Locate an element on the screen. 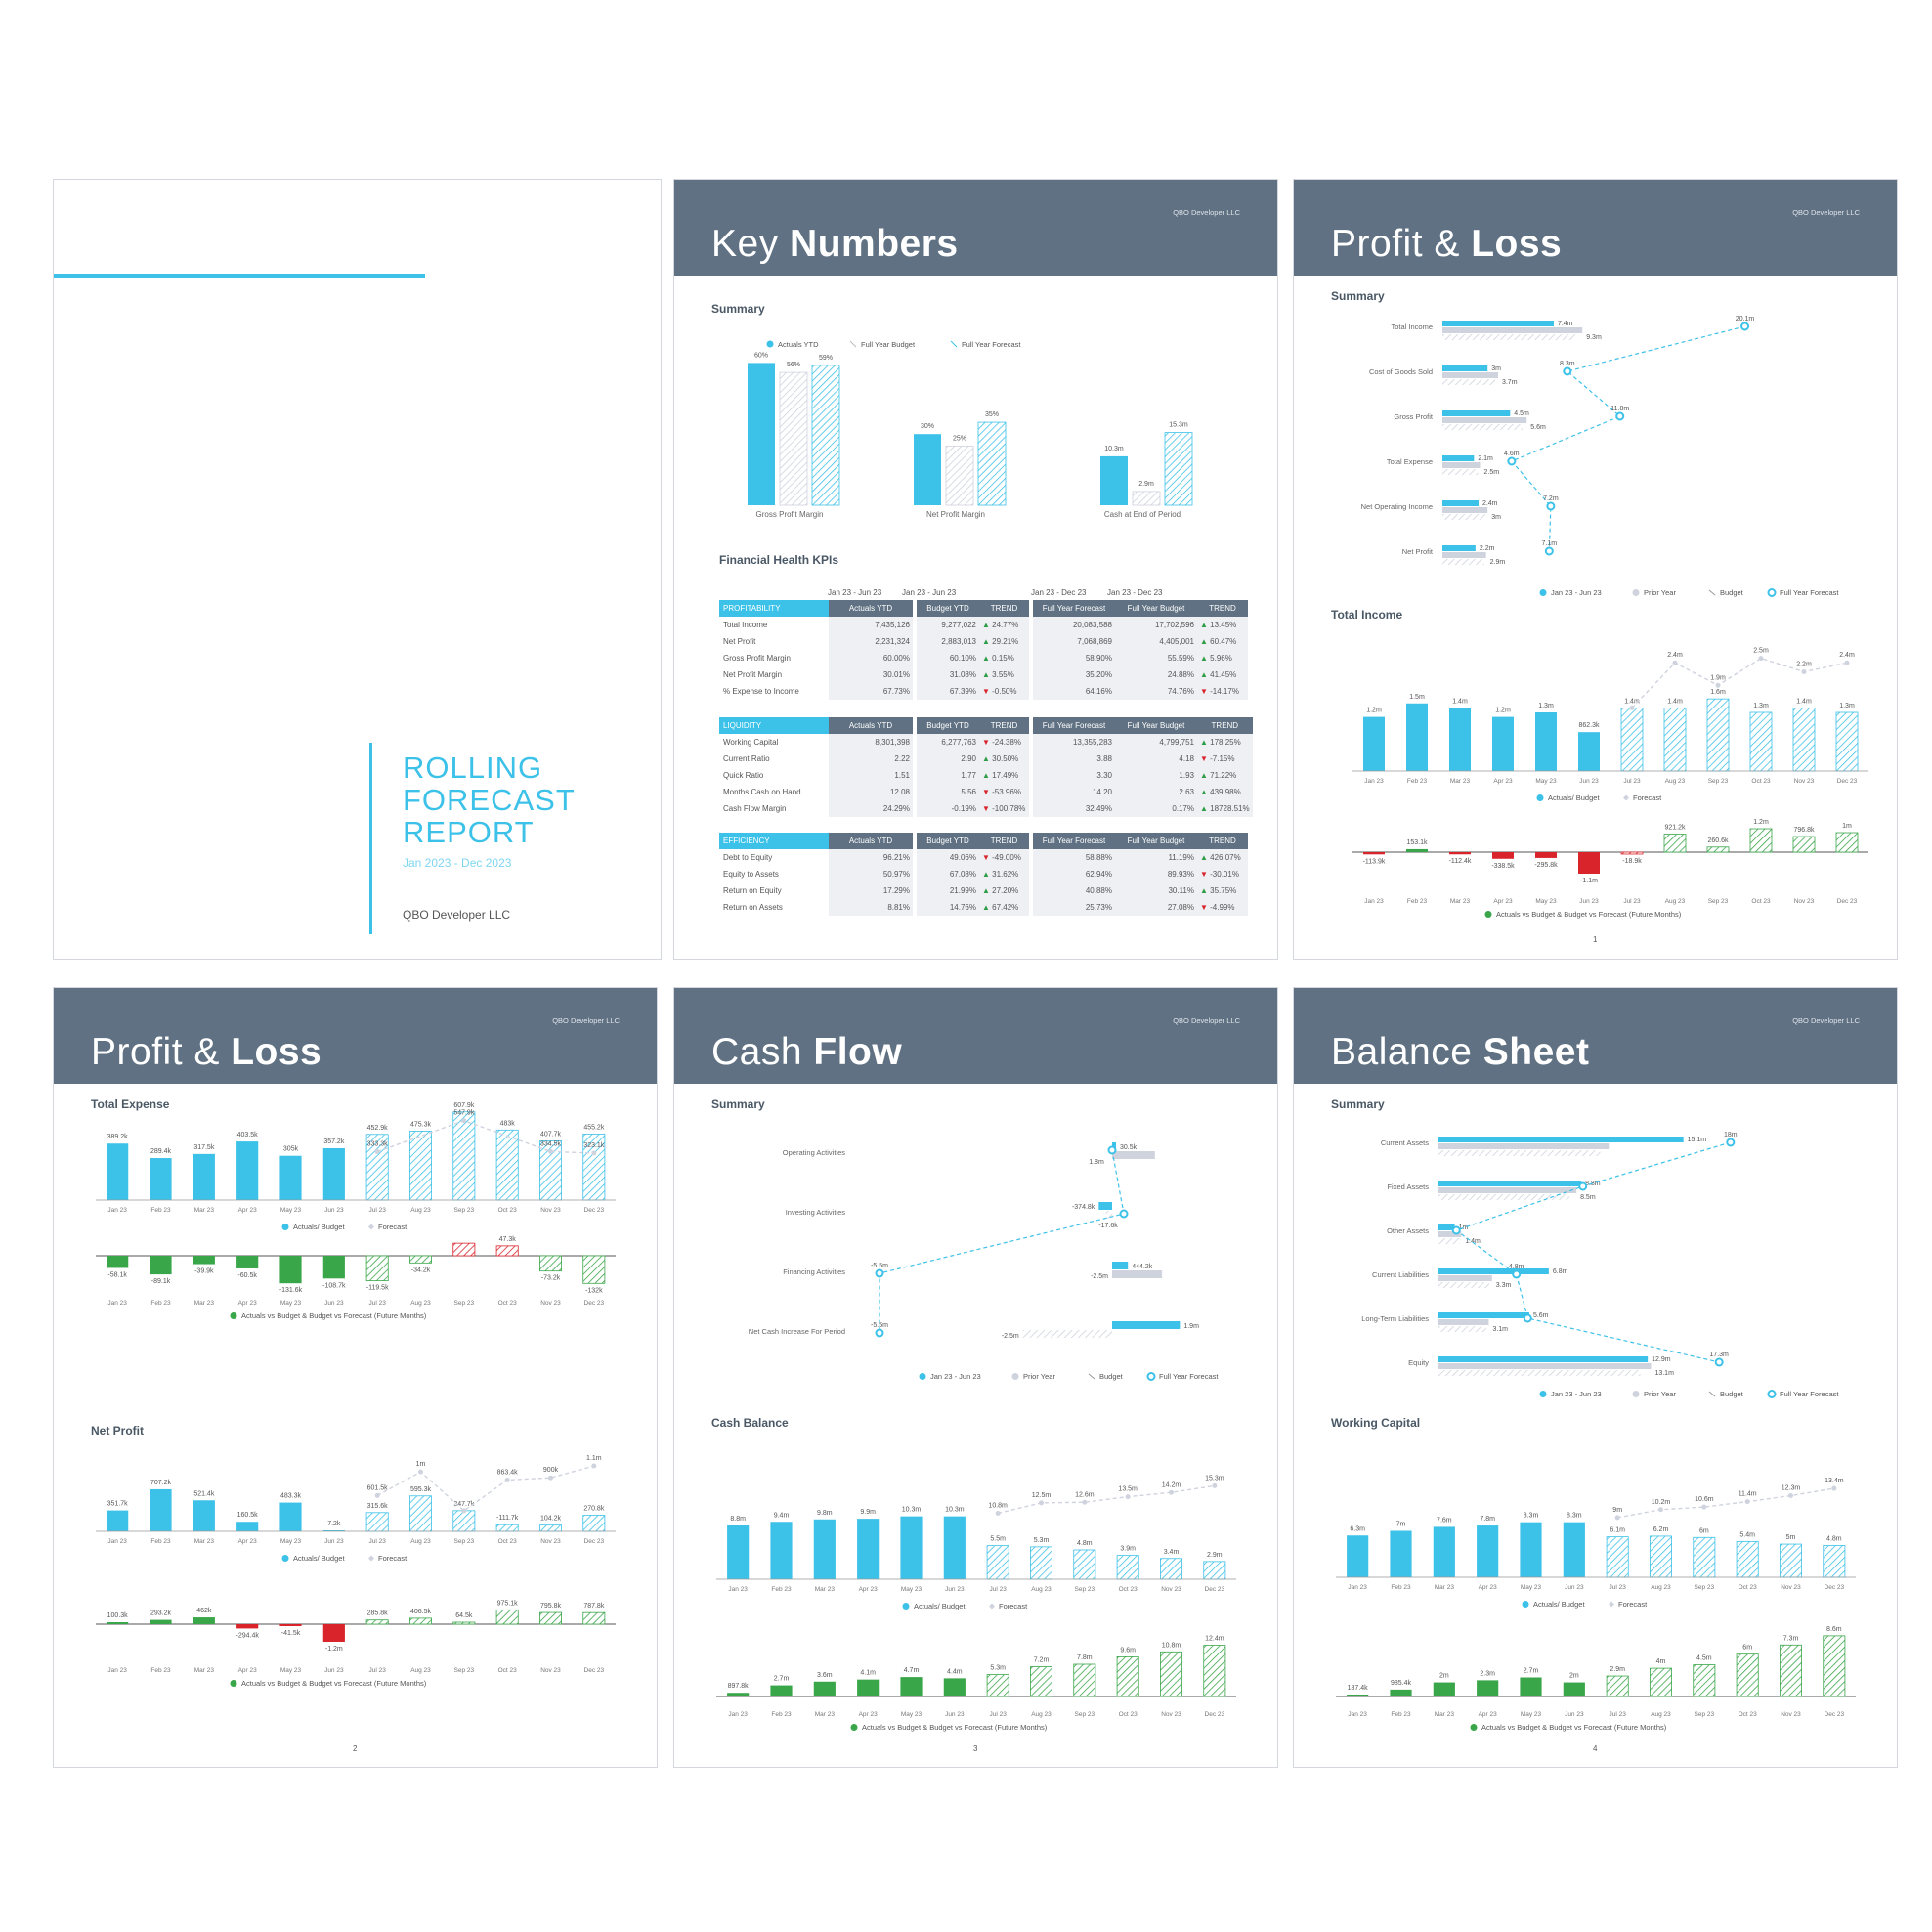 The width and height of the screenshot is (1932, 1932). month-label: Oct 23 is located at coordinates (508, 1542).